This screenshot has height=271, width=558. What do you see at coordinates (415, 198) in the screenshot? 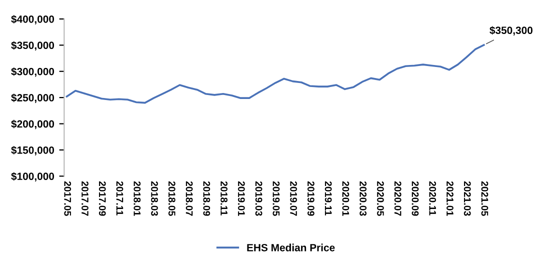
I see `x-tick-label: 2020.09` at bounding box center [415, 198].